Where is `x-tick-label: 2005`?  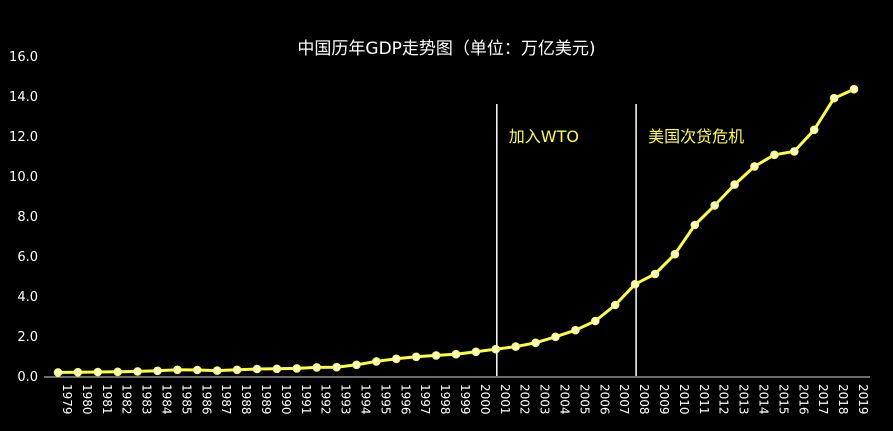
x-tick-label: 2005 is located at coordinates (584, 399).